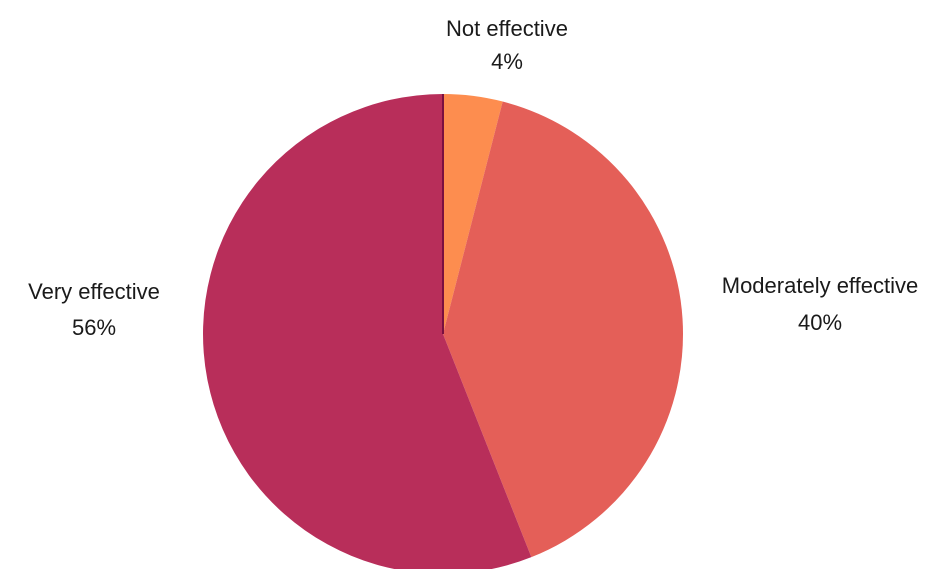 The width and height of the screenshot is (937, 569). Describe the element at coordinates (507, 28) in the screenshot. I see `slice-label-not-effective: Not effective` at that location.